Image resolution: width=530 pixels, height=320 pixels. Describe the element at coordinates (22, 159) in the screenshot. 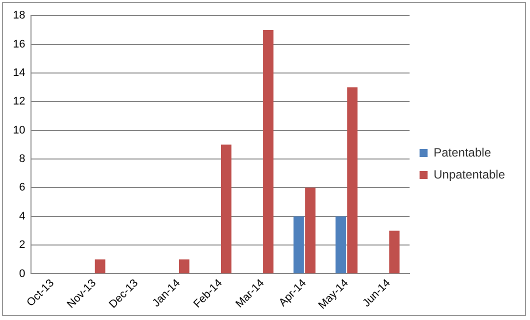

I see `y-tick-label: 8` at that location.